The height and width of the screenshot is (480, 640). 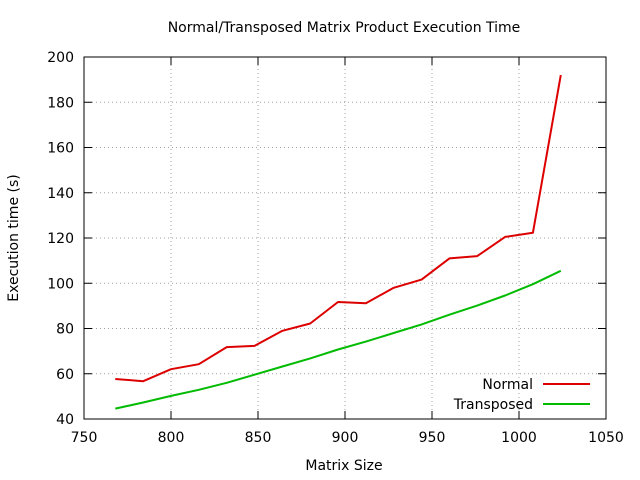 What do you see at coordinates (60, 103) in the screenshot?
I see `y-tick-label: 180` at bounding box center [60, 103].